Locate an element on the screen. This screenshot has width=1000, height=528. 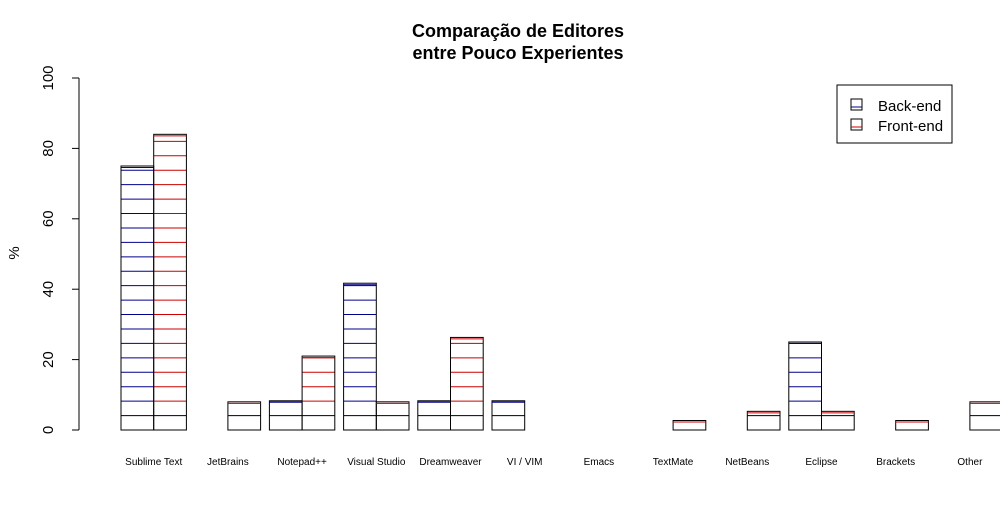
category-label: Notepad++ is located at coordinates (302, 462).